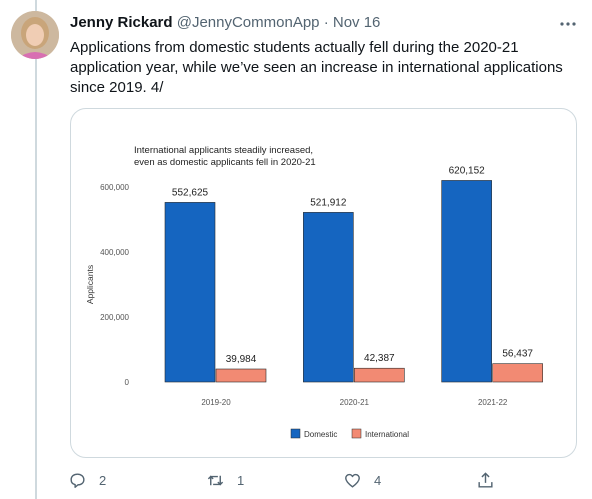 The width and height of the screenshot is (592, 499). I want to click on x-tick-label: 2019-20, so click(216, 402).